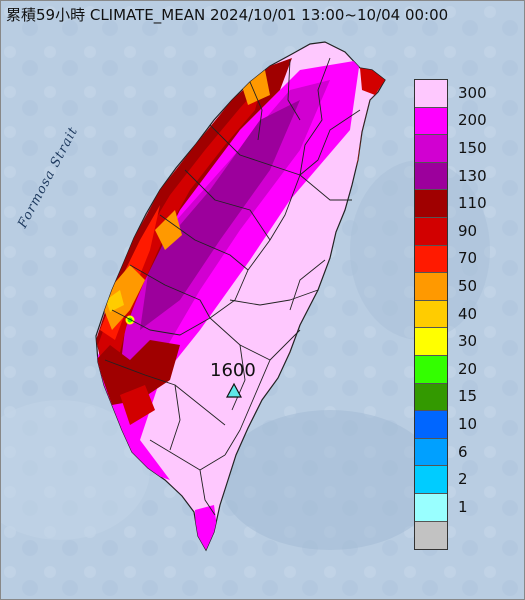  I want to click on legend-labels: 300 200 150 130 110 90 70 50 40 30 20 15 10 6 2 1, so click(488, 300).